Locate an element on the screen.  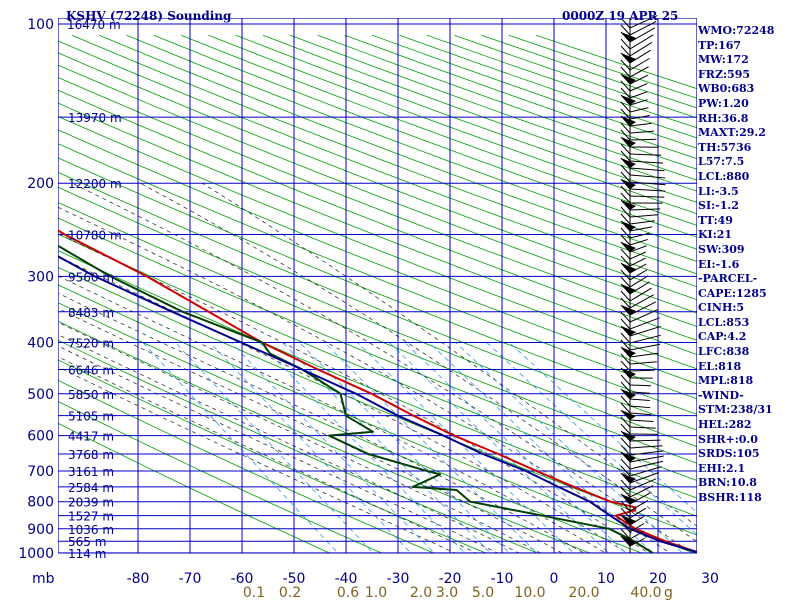
temperature-tick-label: -40 is located at coordinates (346, 579).